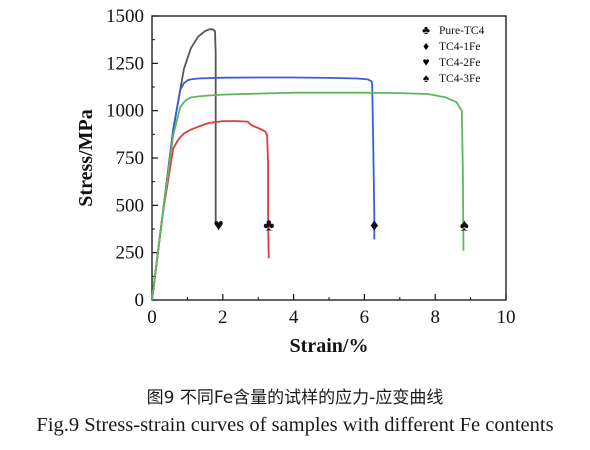 This screenshot has height=450, width=590. I want to click on y-tick-label: 250, so click(130, 253).